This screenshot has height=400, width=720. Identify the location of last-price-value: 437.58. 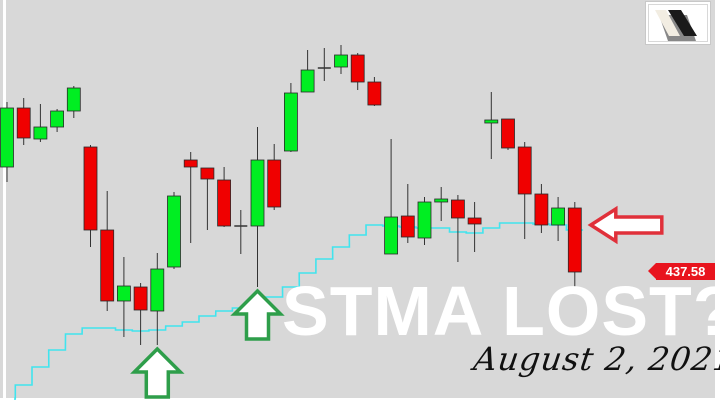
(685, 271).